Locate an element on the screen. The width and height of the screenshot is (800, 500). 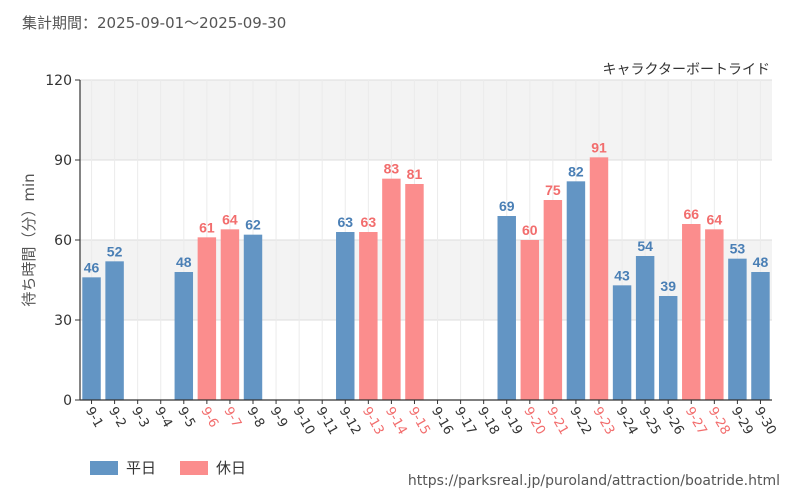
data-label-9-2: 52 is located at coordinates (115, 251).